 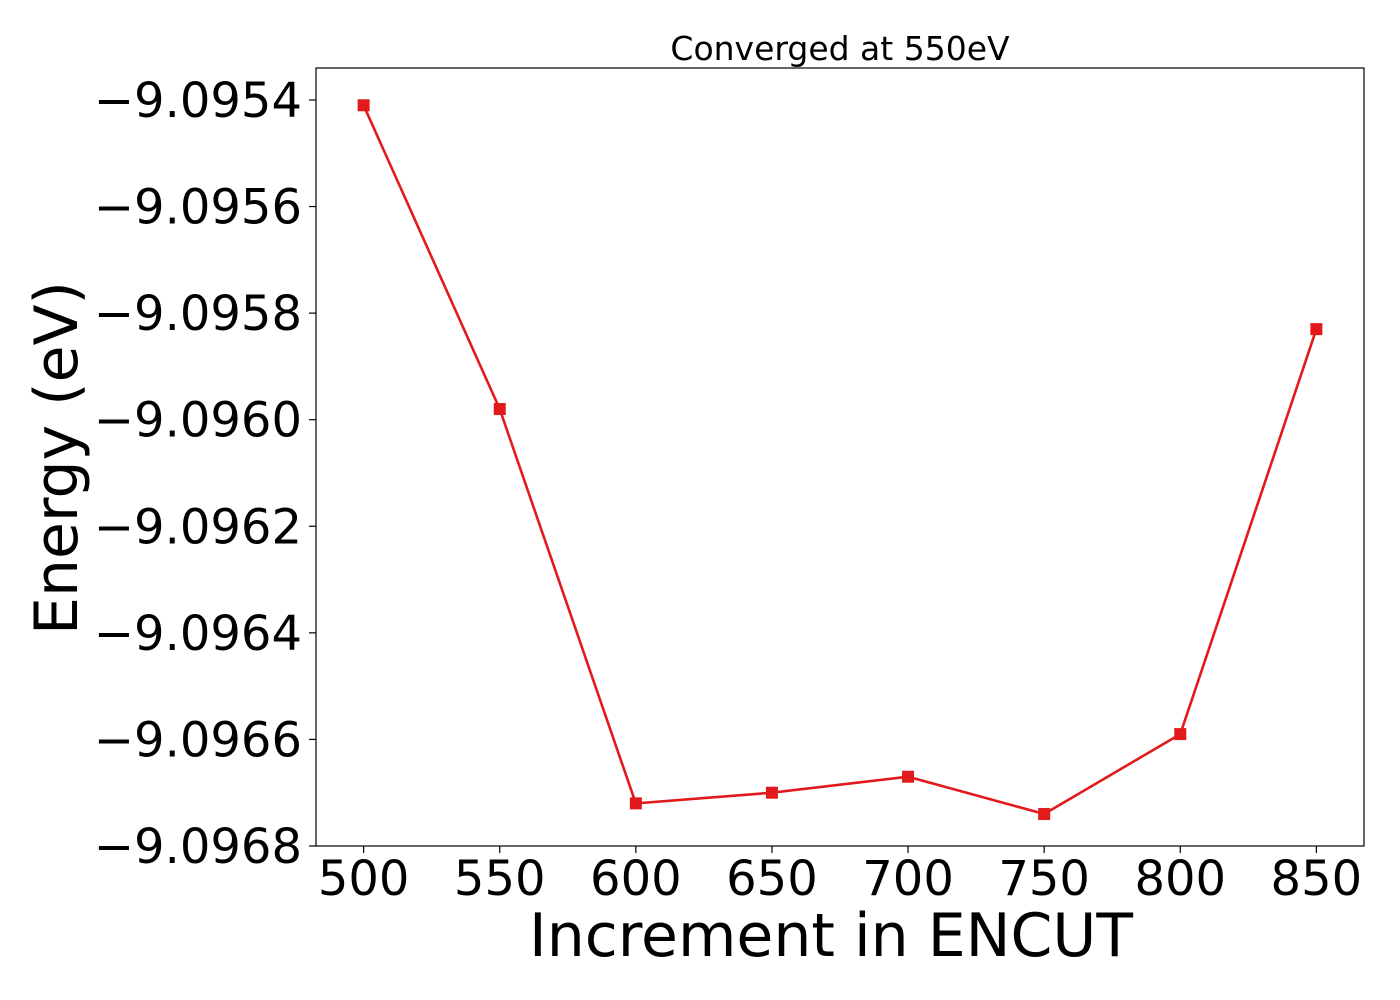 What do you see at coordinates (1044, 879) in the screenshot?
I see `x-tick-label: 750` at bounding box center [1044, 879].